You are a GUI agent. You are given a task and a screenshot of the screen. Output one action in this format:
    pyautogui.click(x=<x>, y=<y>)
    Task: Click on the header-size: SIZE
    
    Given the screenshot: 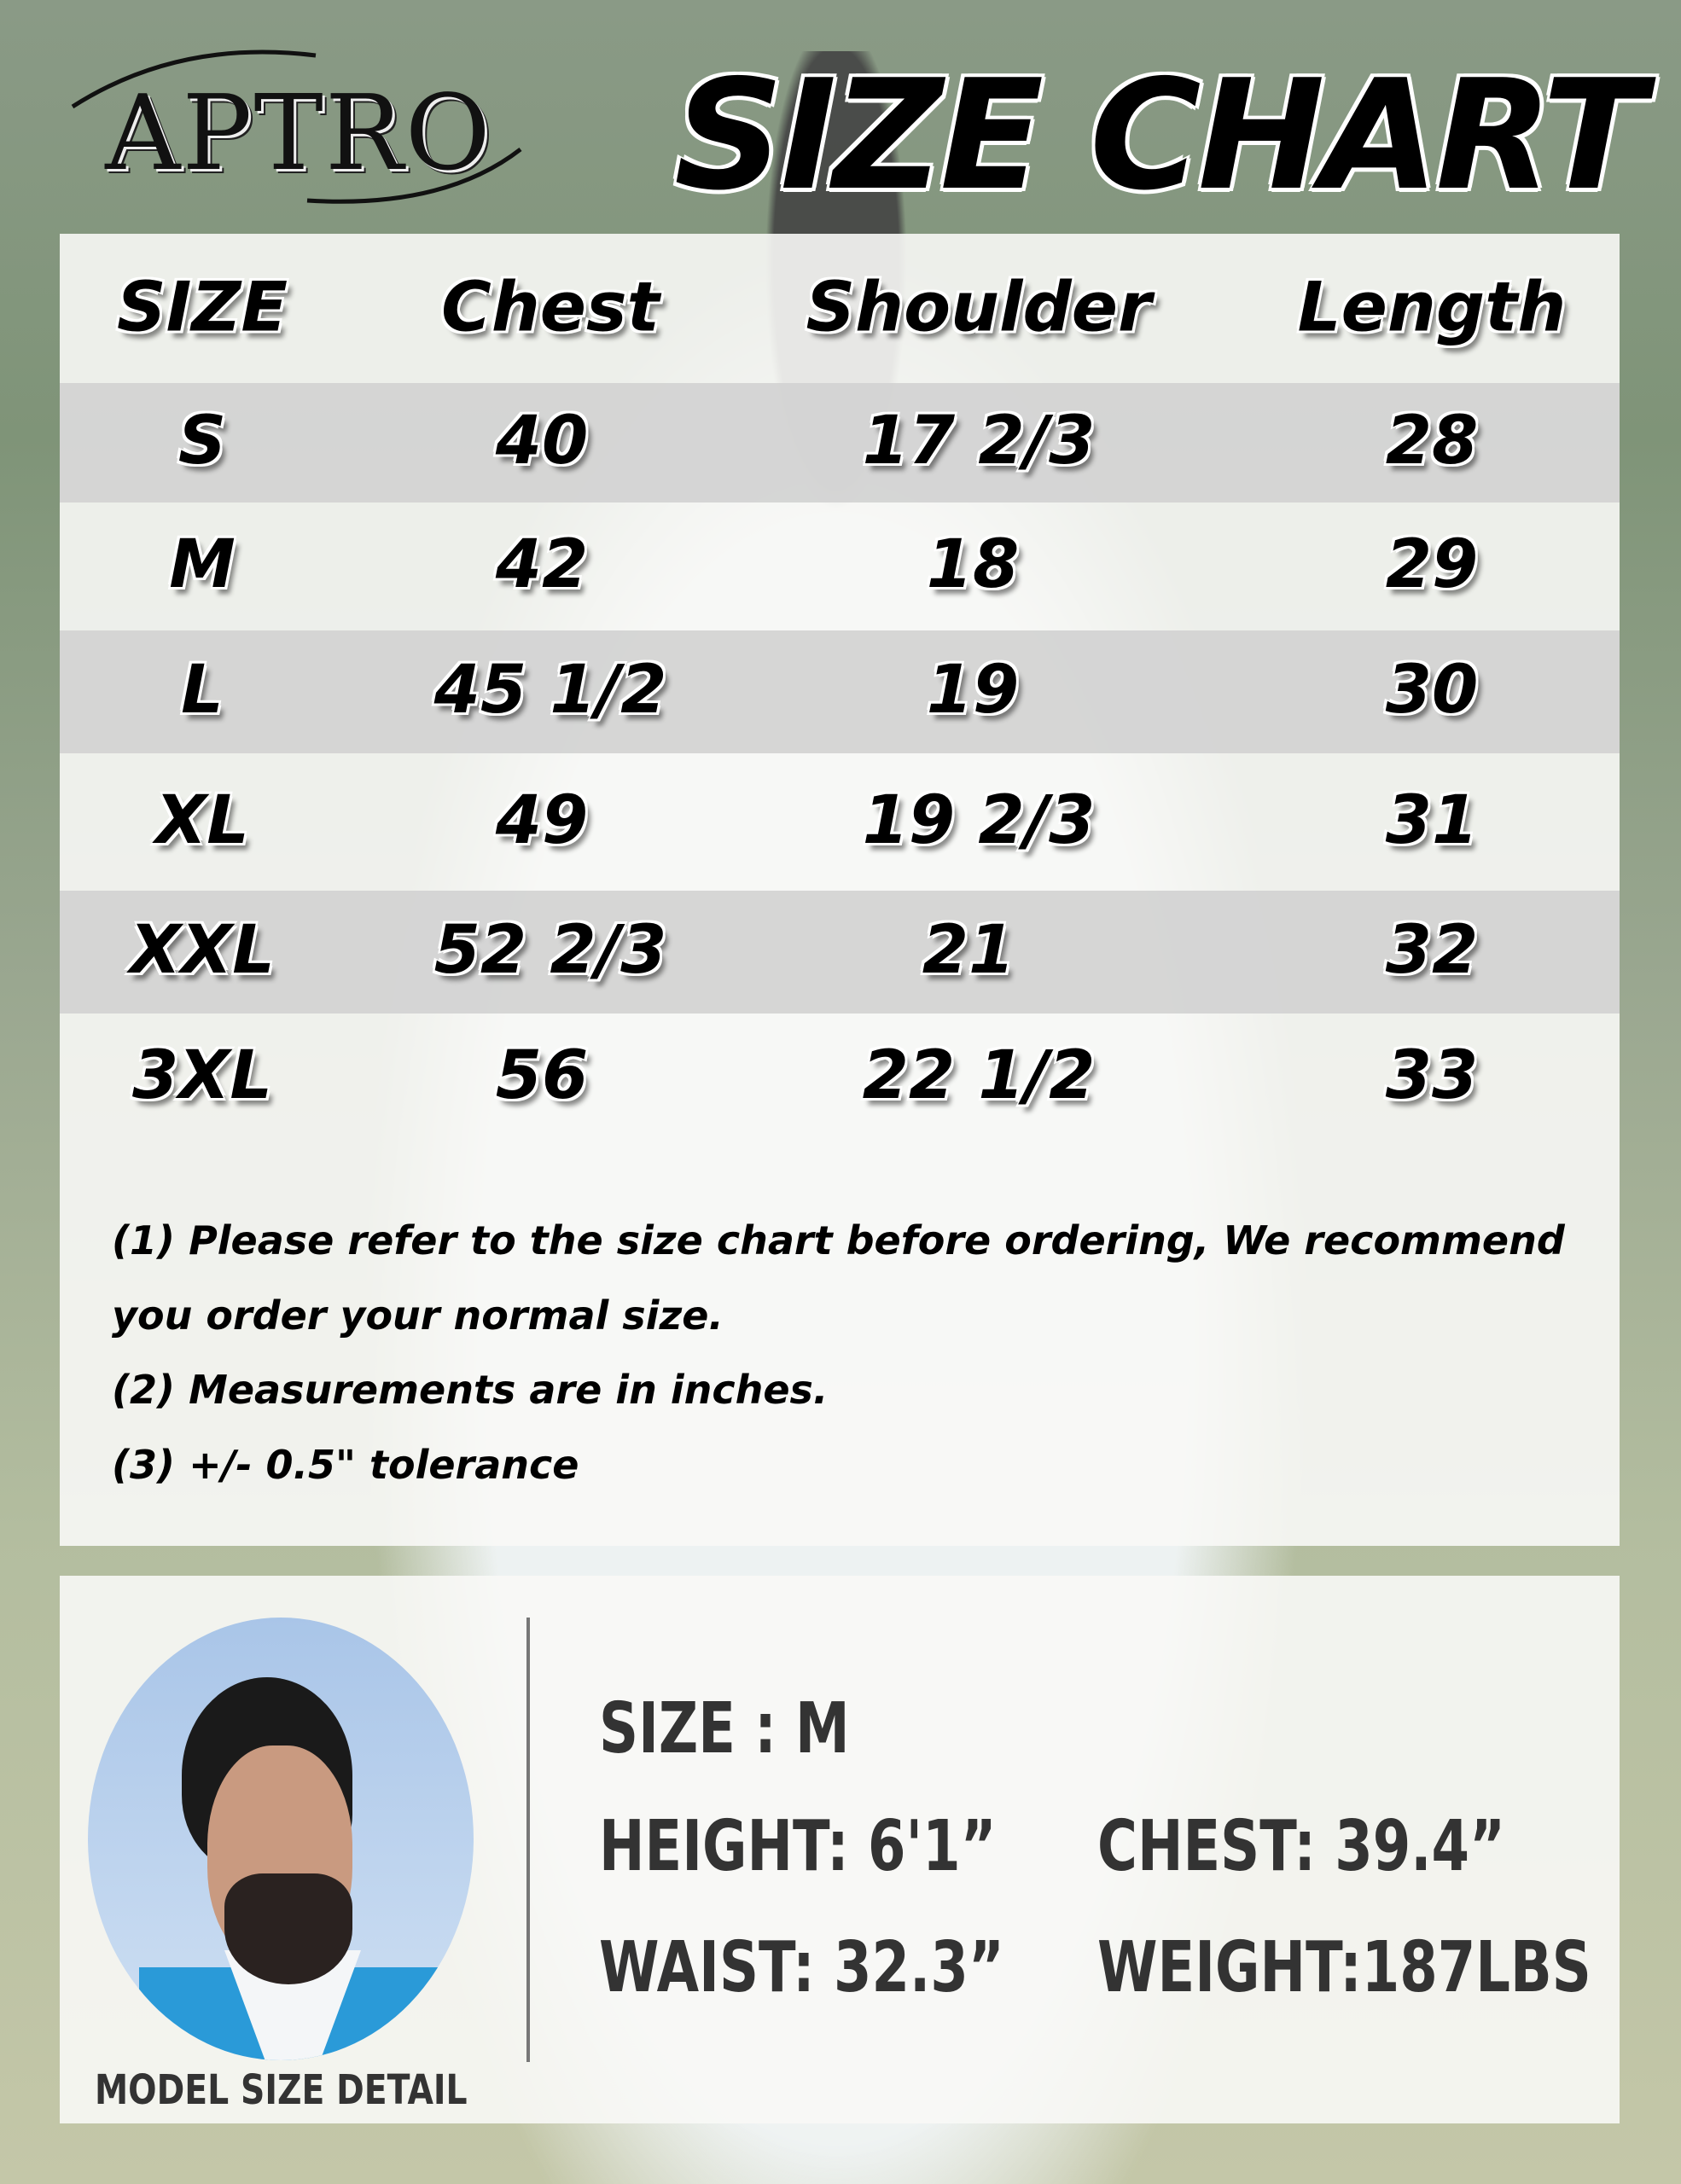 What is the action you would take?
    pyautogui.click(x=202, y=307)
    